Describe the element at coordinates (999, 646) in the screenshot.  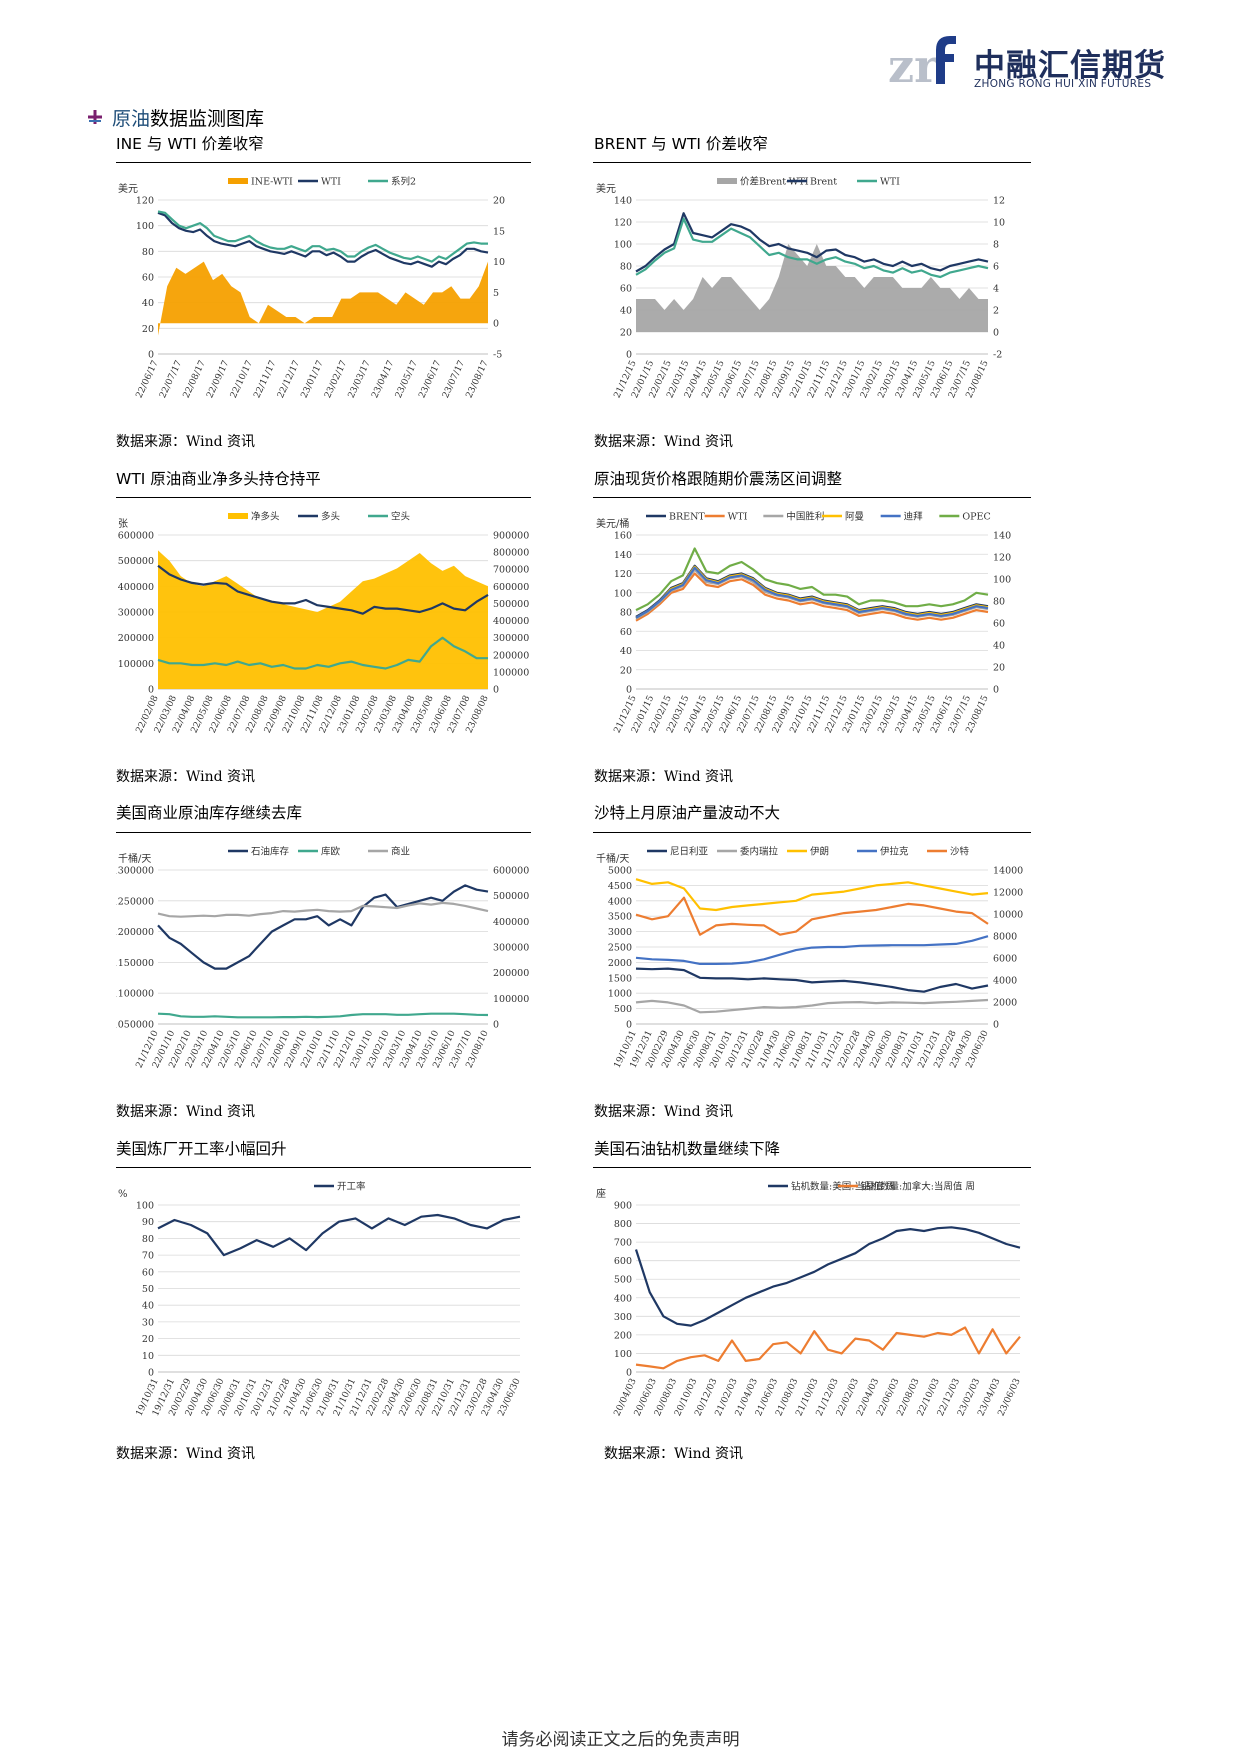
I see `y-right-tick-label: 40` at that location.